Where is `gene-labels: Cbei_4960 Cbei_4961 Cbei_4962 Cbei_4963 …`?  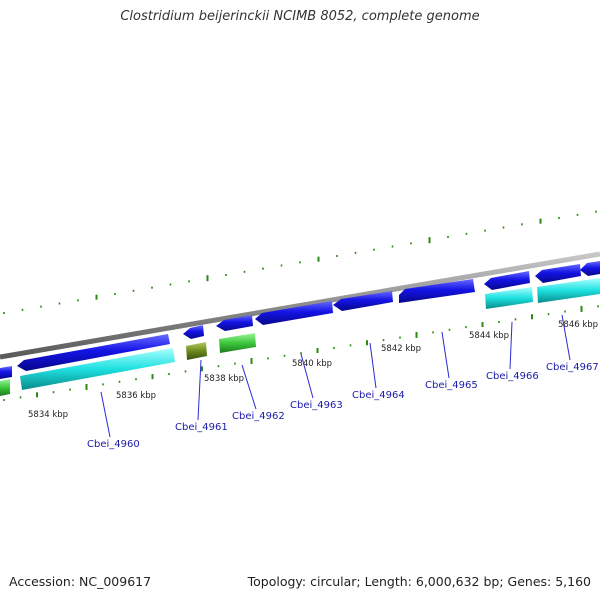
gene-labels: Cbei_4960 Cbei_4961 Cbei_4962 Cbei_4963 … is located at coordinates (343, 406).